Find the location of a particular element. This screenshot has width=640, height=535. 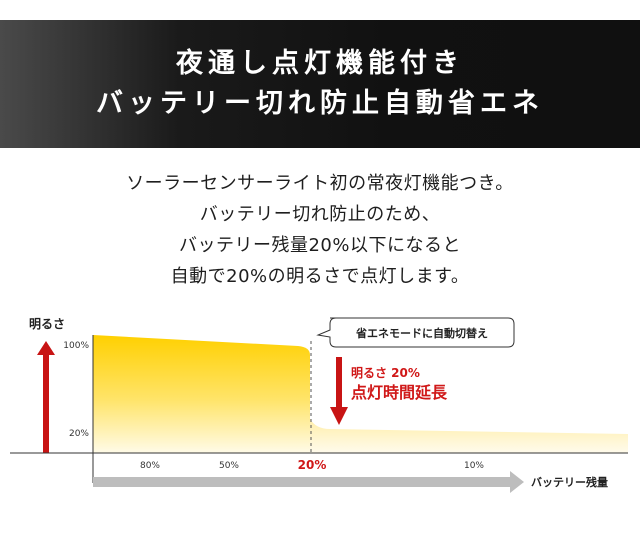

low-power-area is located at coordinates (469, 436).